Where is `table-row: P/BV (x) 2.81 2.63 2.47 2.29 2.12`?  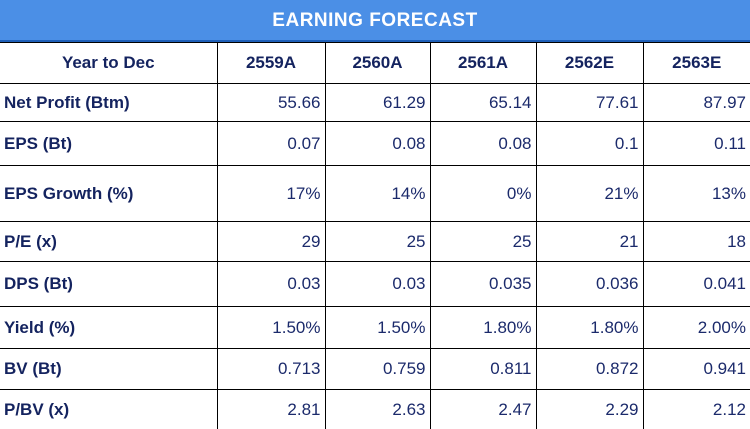 table-row: P/BV (x) 2.81 2.63 2.47 2.29 2.12 is located at coordinates (375, 409).